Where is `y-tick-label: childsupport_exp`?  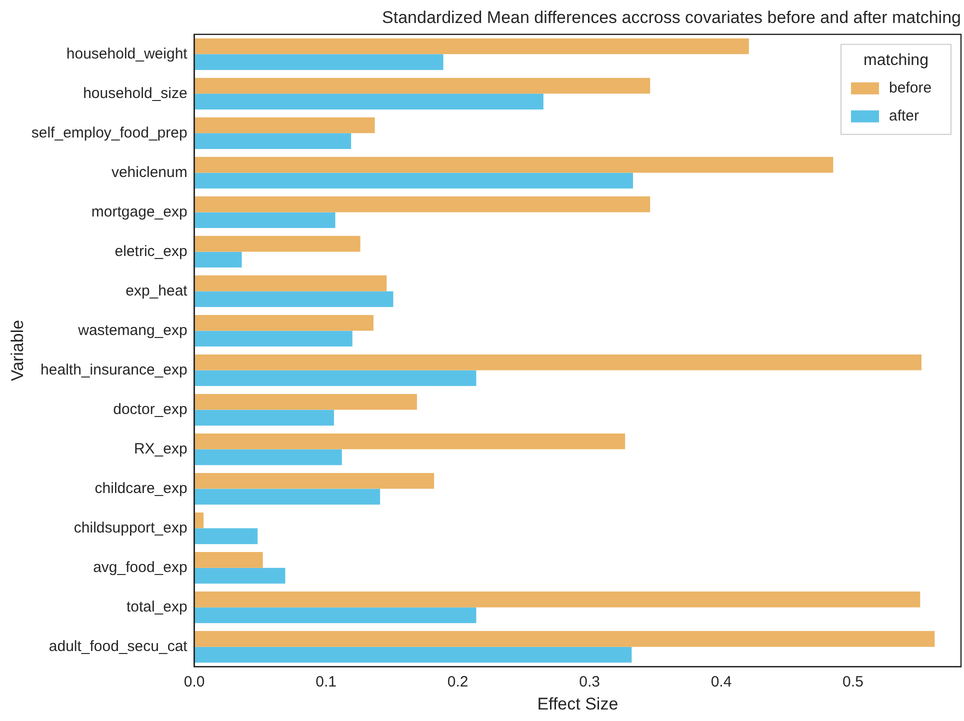
y-tick-label: childsupport_exp is located at coordinates (131, 527).